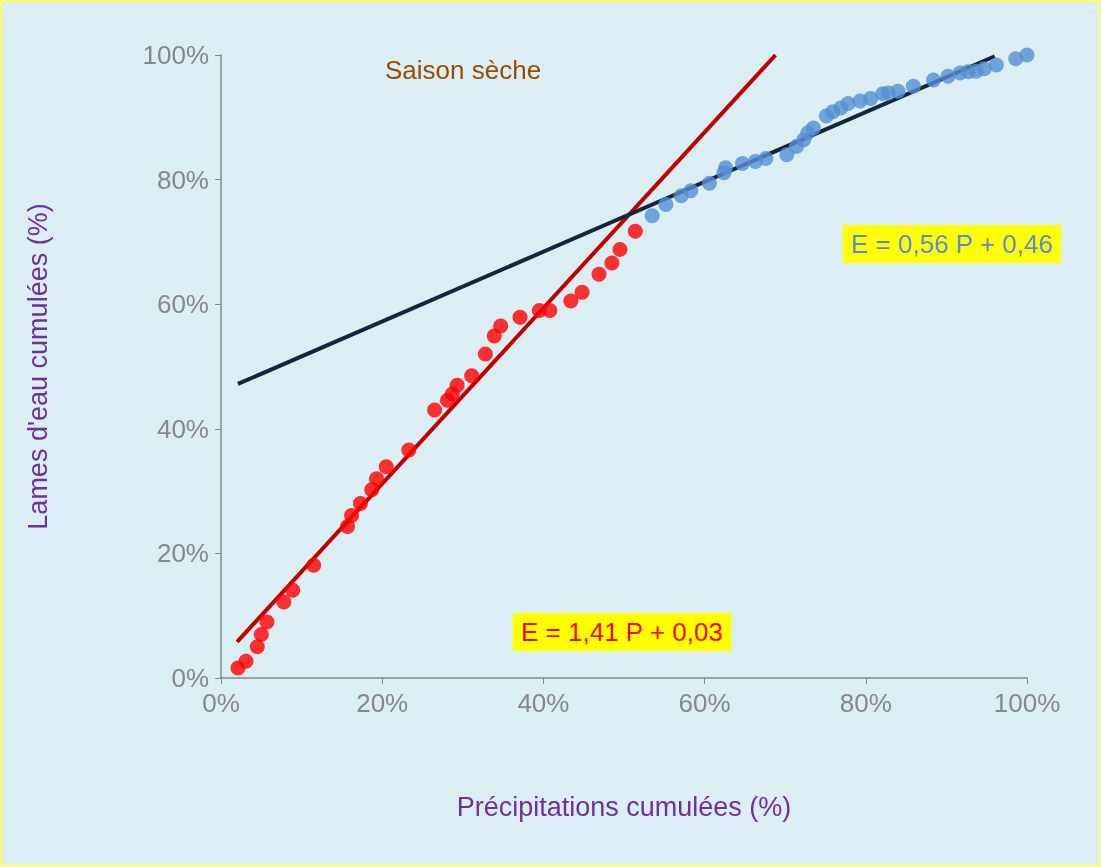 Image resolution: width=1101 pixels, height=867 pixels. What do you see at coordinates (543, 703) in the screenshot?
I see `x-tick-label: 40%` at bounding box center [543, 703].